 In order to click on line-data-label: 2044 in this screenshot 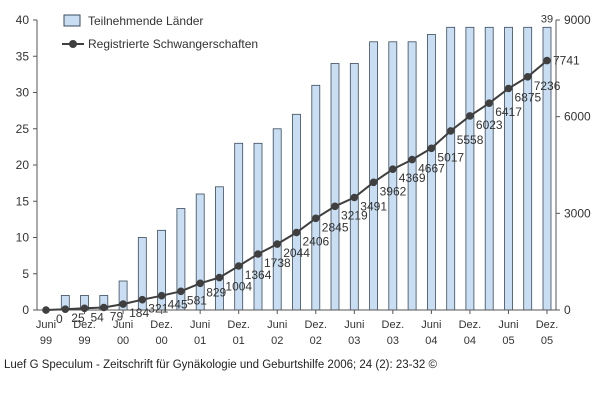, I will do `click(296, 253)`.